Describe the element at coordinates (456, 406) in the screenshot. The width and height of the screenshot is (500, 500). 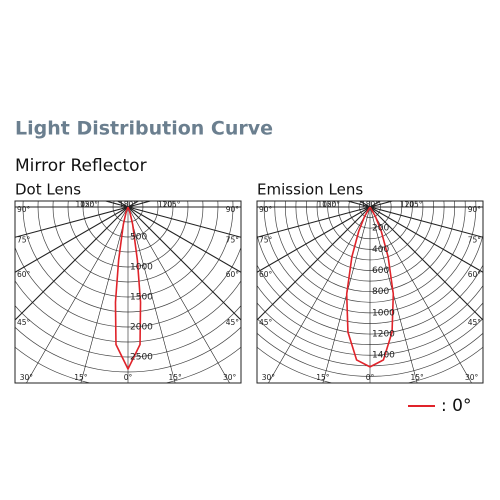
I see `legend-label: : 0°` at that location.